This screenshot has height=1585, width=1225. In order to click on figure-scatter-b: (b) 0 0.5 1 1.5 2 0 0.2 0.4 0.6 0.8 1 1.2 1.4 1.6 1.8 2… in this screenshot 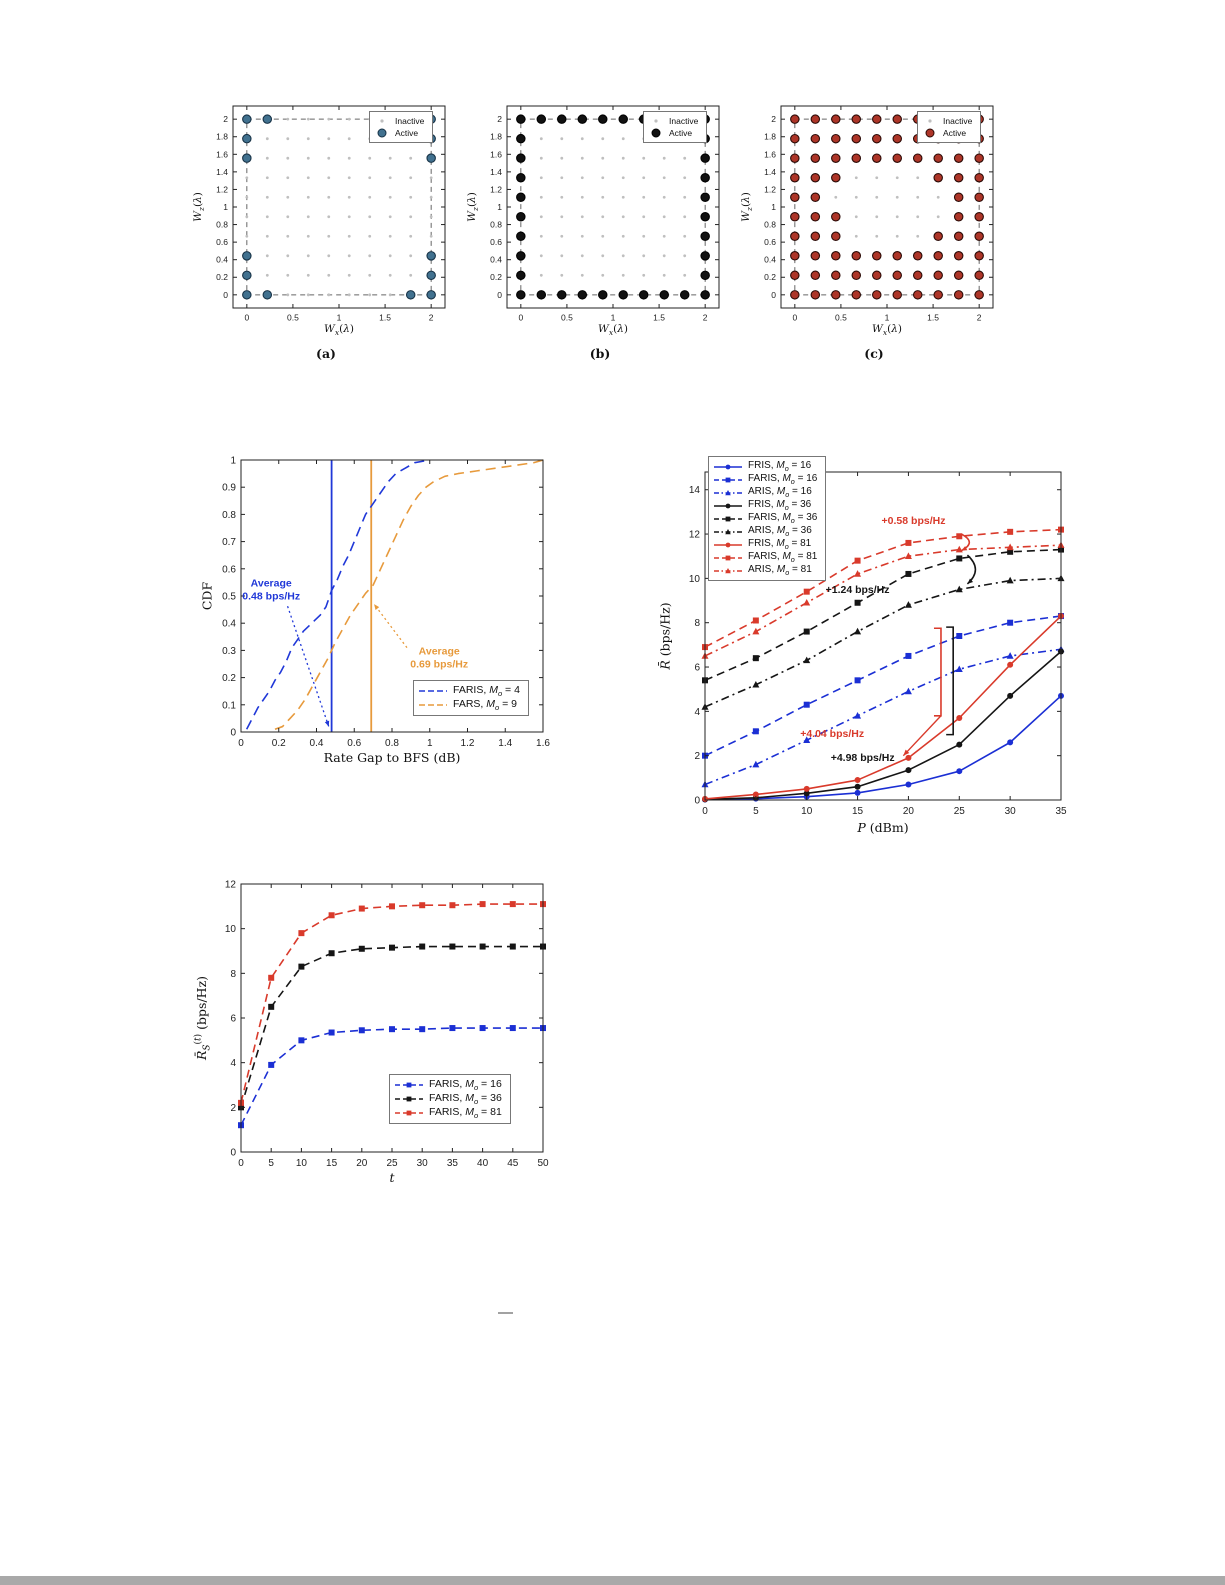, I will do `click(600, 236)`.